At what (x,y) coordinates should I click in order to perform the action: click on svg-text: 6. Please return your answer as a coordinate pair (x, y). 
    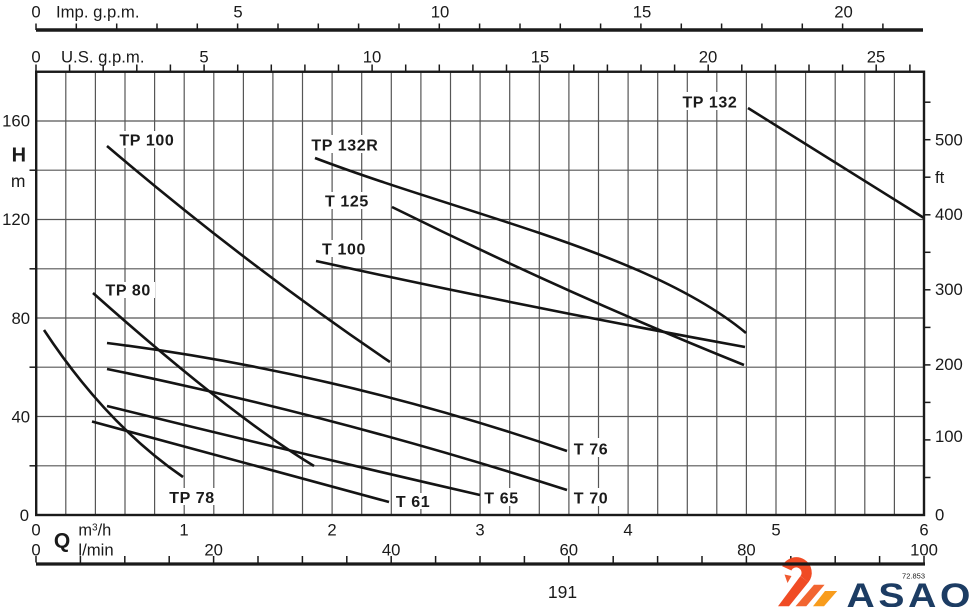
    Looking at the image, I should click on (923, 529).